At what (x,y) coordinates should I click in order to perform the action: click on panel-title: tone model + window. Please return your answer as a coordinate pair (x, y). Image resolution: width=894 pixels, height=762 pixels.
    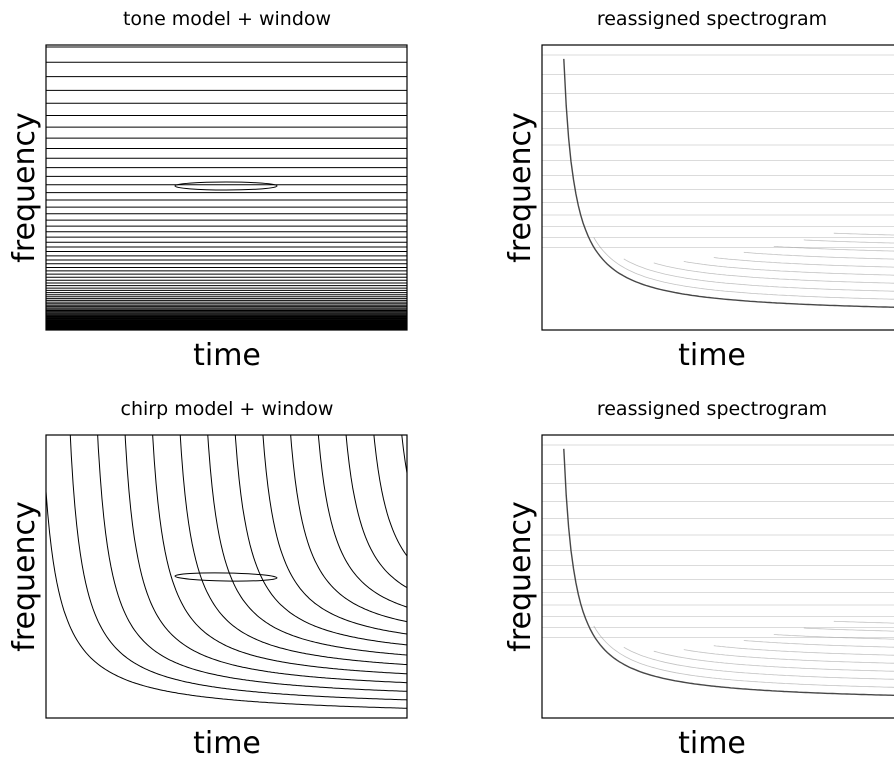
    Looking at the image, I should click on (227, 19).